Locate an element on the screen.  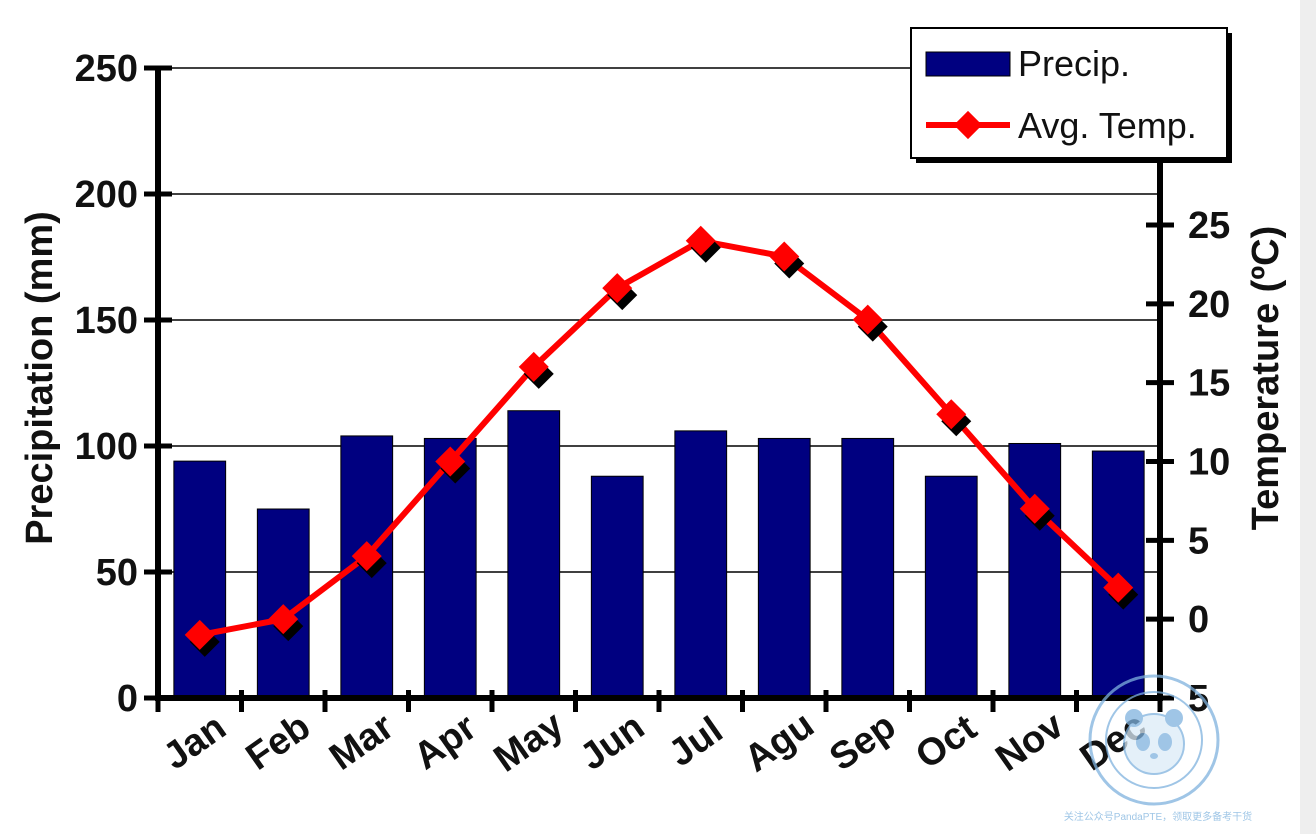
y-right-tick-label-5: 20 is located at coordinates (1209, 305).